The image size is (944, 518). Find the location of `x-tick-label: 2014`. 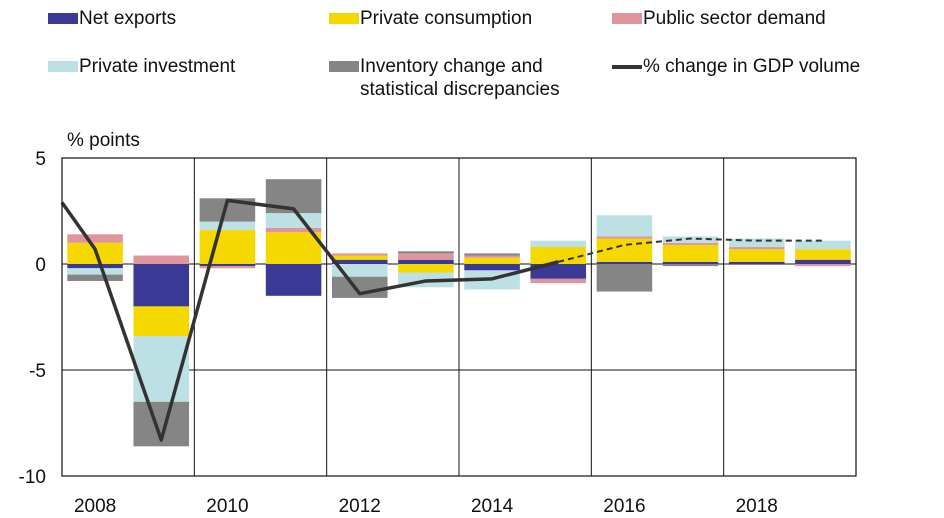

x-tick-label: 2014 is located at coordinates (492, 506).